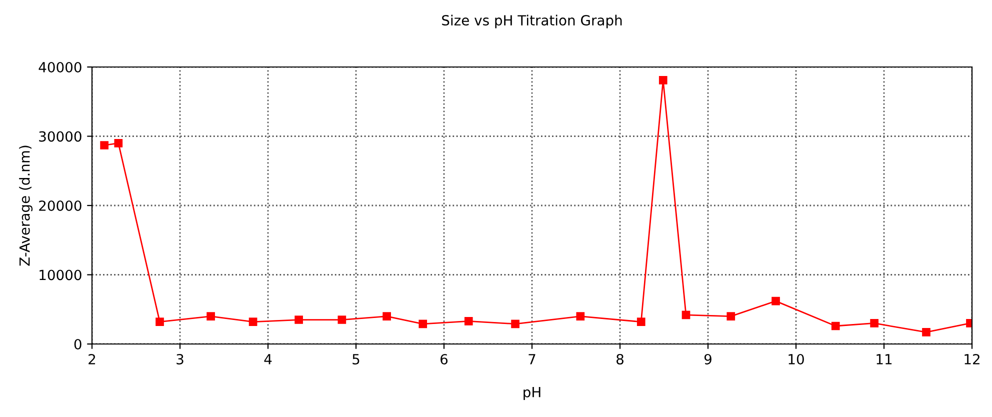 The width and height of the screenshot is (992, 417). What do you see at coordinates (532, 359) in the screenshot?
I see `x-tick-label: 7` at bounding box center [532, 359].